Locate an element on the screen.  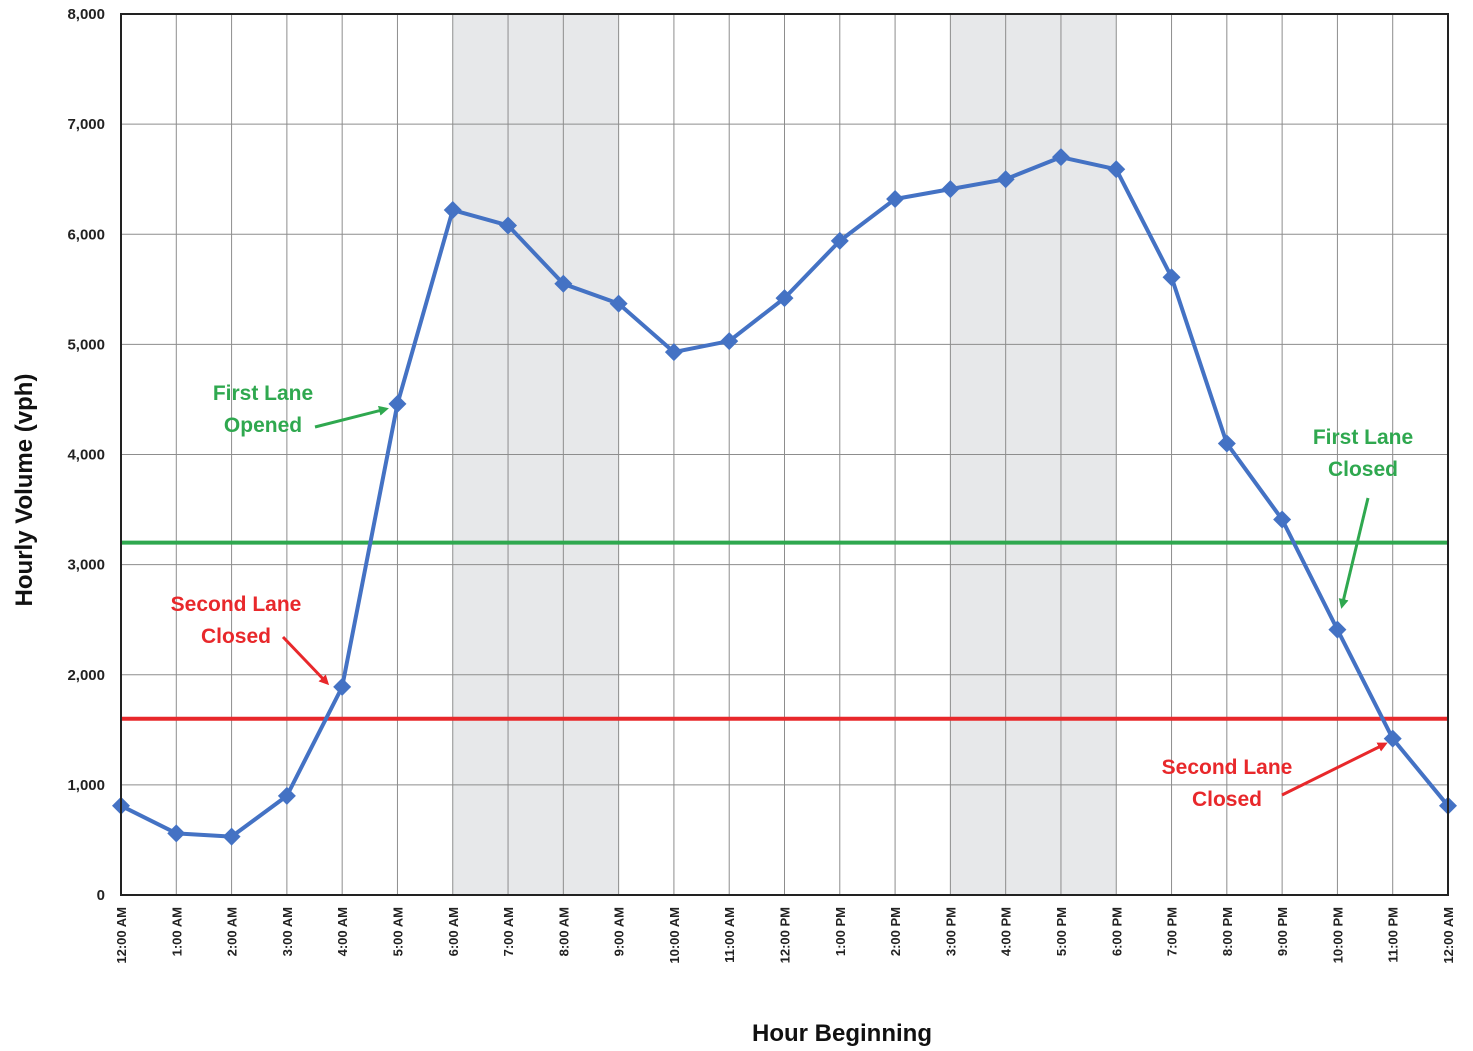
x-tick-label: 5:00 PM is located at coordinates (1061, 931).